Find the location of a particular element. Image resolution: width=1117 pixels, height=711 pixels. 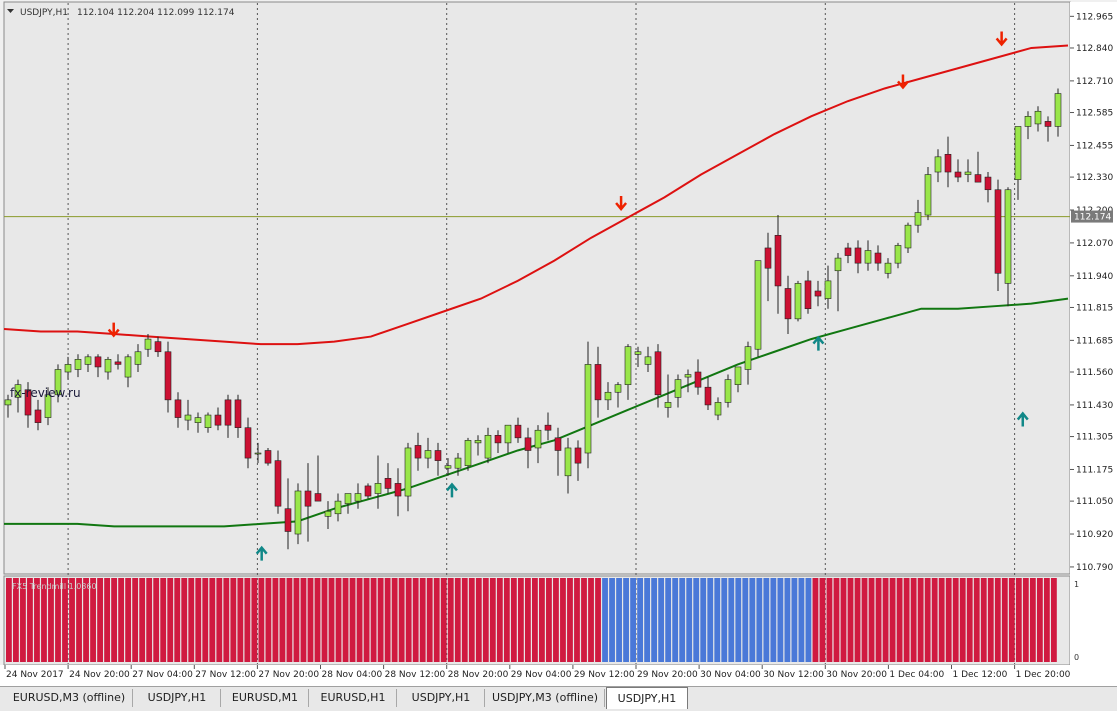

chart-tab: EURUSD,H1 is located at coordinates (353, 698).